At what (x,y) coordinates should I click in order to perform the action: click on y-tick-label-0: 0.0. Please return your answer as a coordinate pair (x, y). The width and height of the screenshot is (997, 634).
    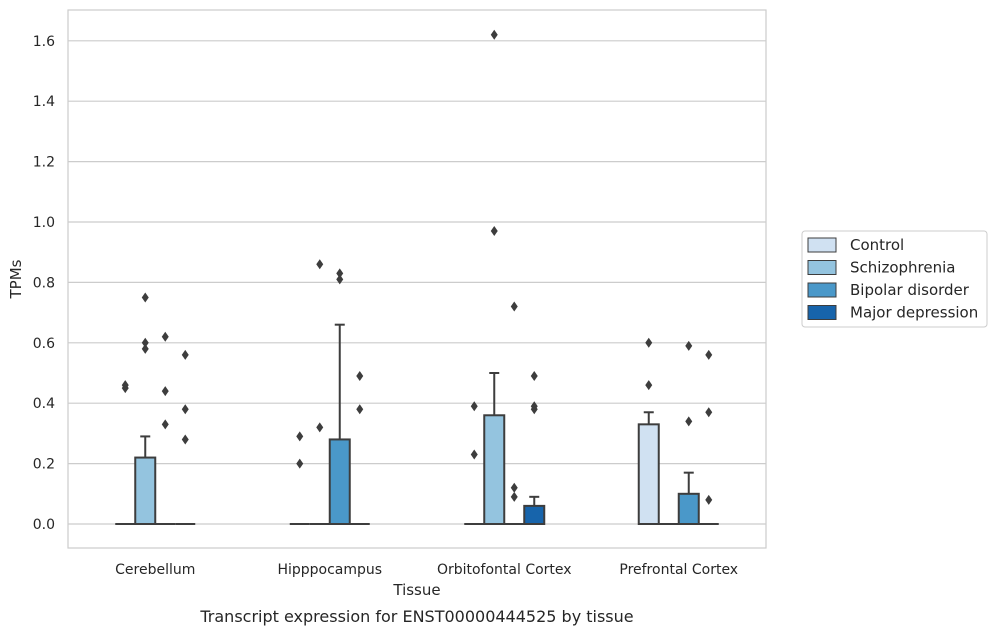
    Looking at the image, I should click on (44, 525).